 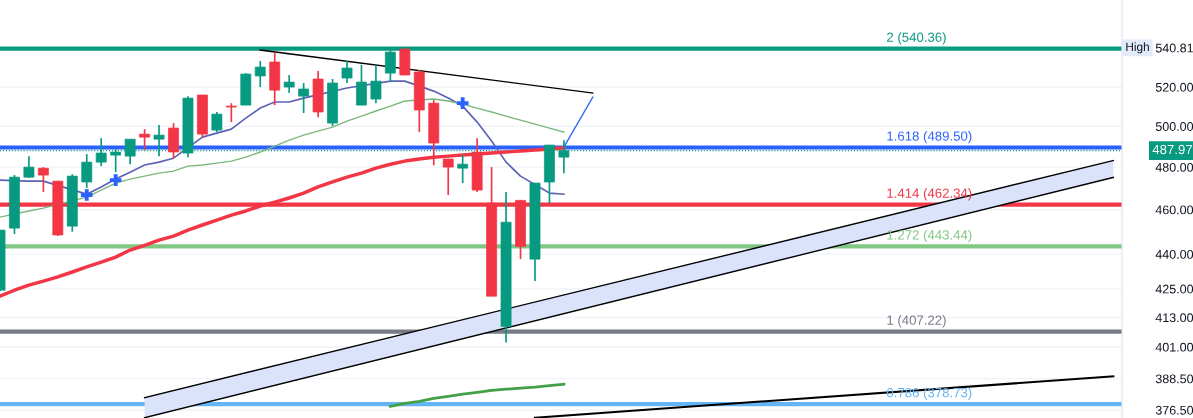 I want to click on y-tick-label: 376.50, so click(x=1174, y=410).